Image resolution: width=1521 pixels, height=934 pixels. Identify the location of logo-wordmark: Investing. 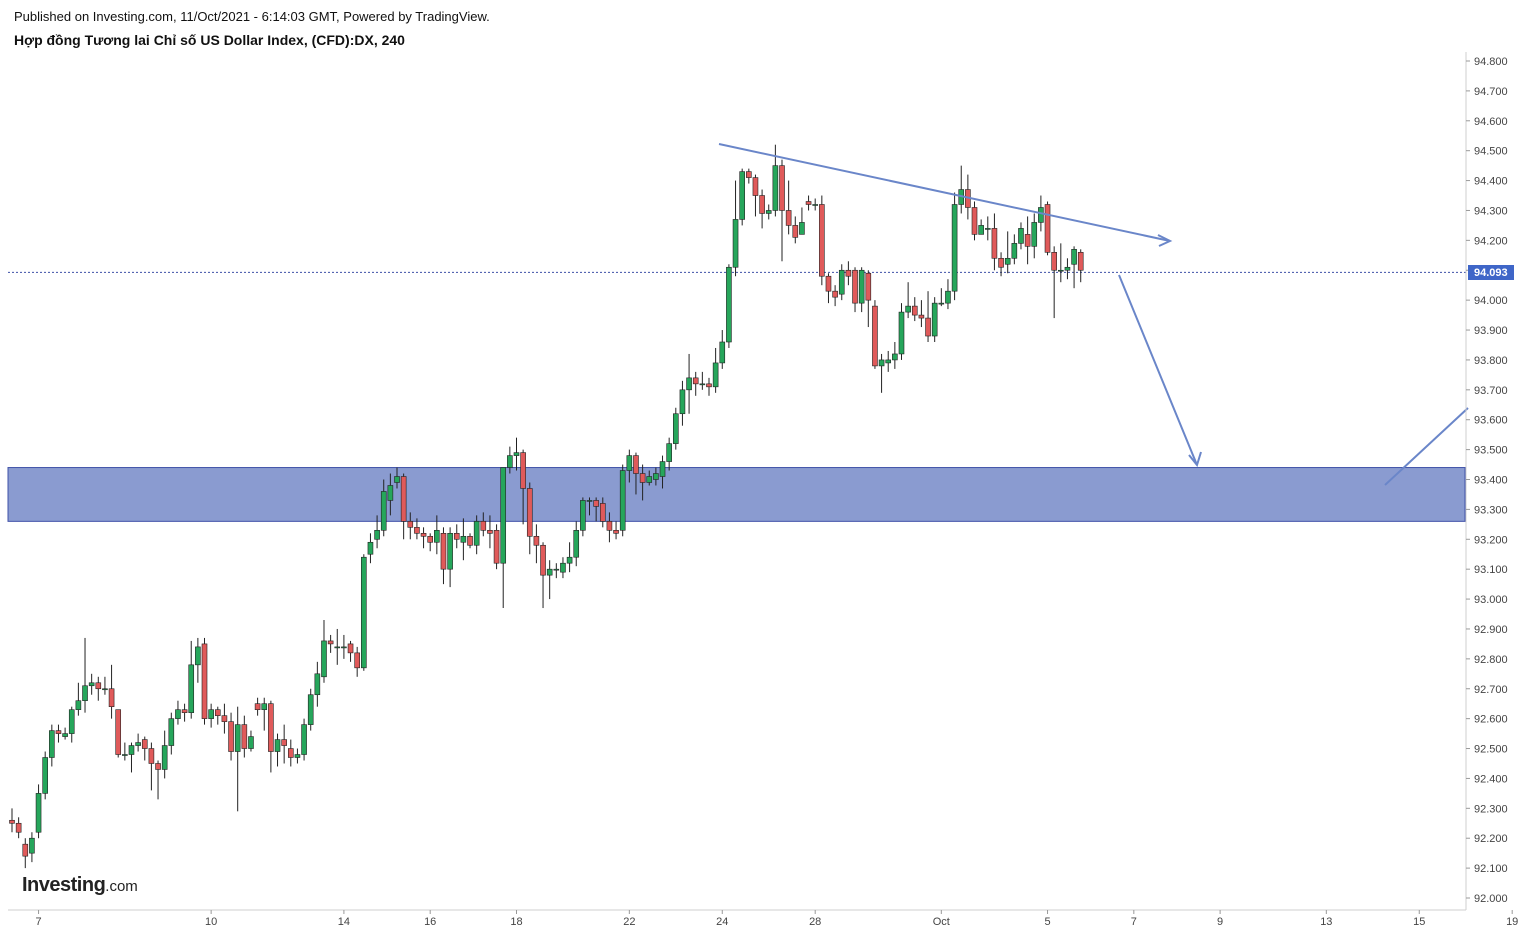
(64, 885).